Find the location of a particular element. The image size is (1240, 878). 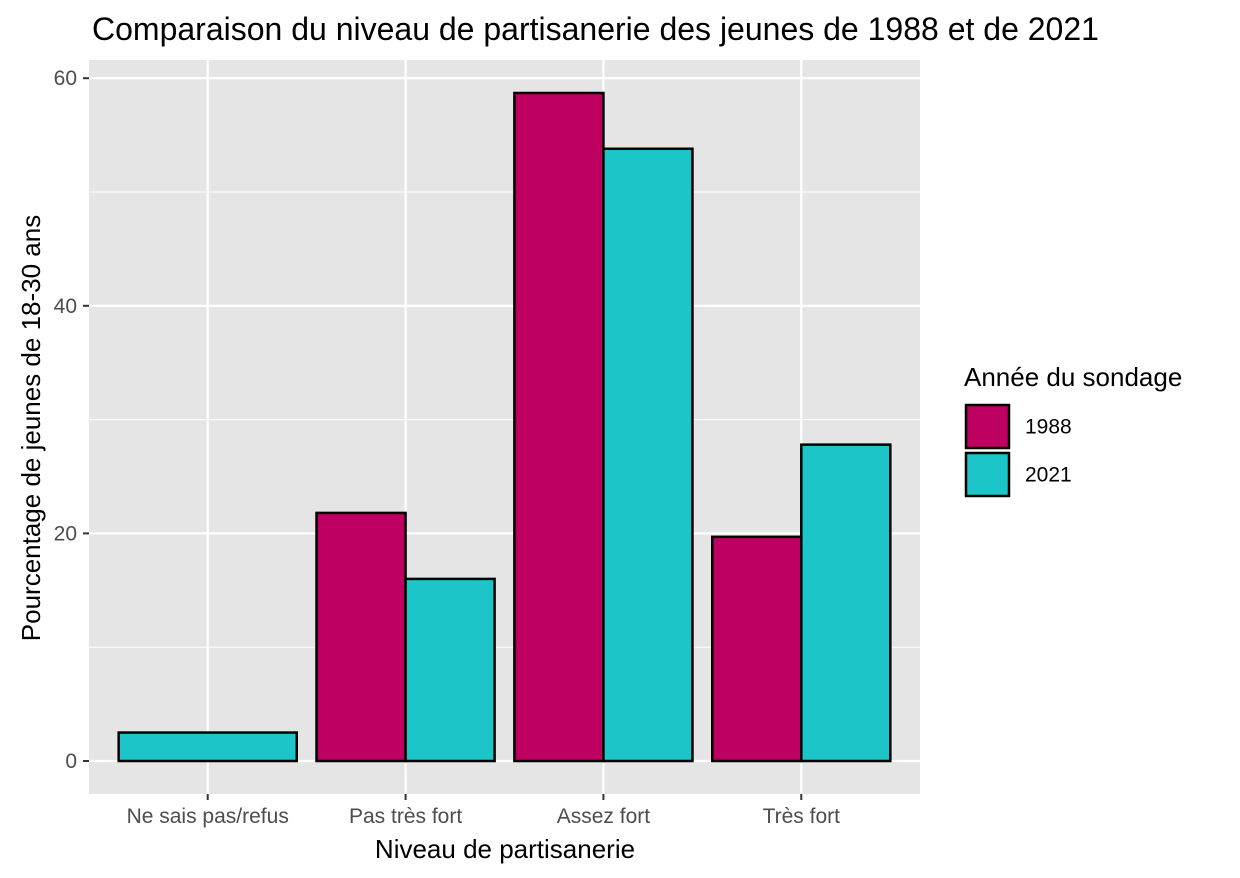

y-tick-label: 60 is located at coordinates (65, 78).